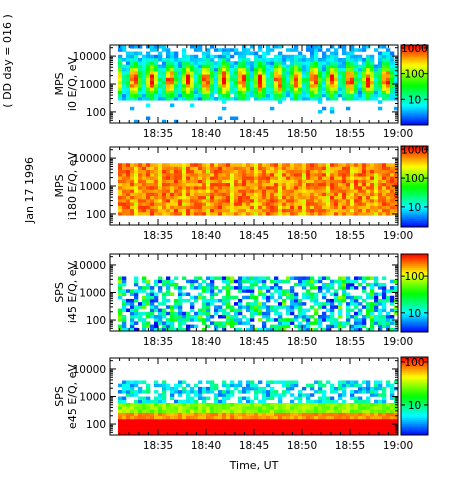 The height and width of the screenshot is (484, 463). I want to click on x-tick-label: 18:35, so click(158, 134).